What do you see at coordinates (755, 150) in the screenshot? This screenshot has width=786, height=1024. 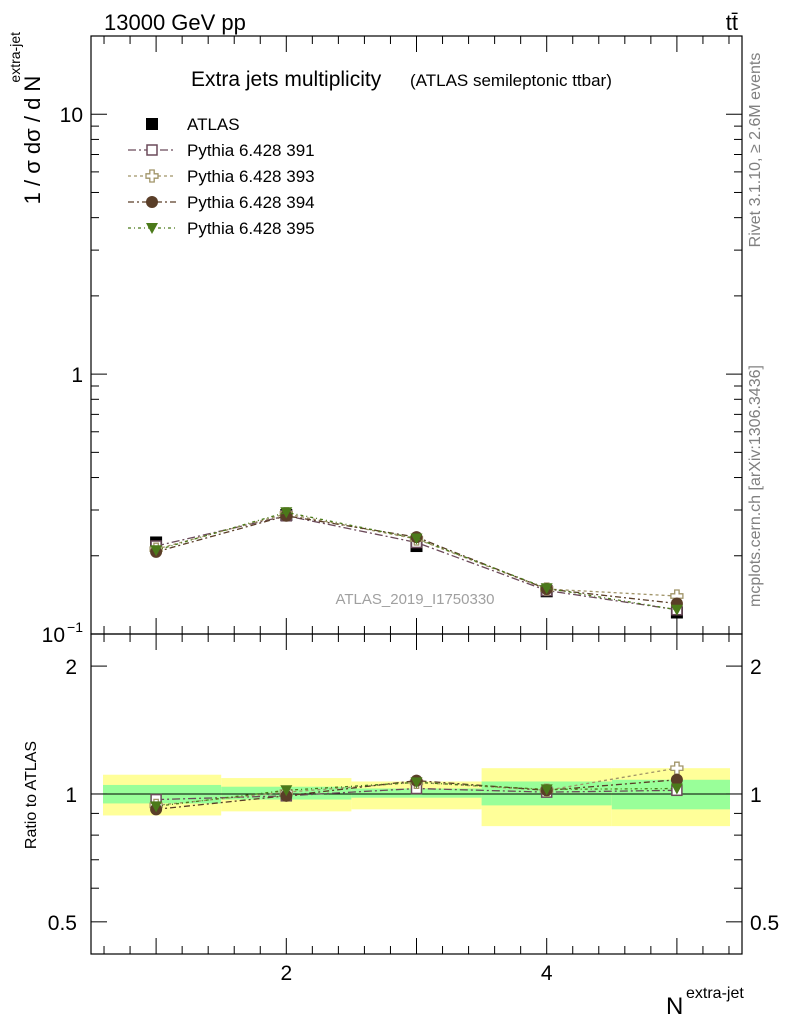 I see `rivet-version-label: Rivet 3.1.10, ≥ 2.6M events` at bounding box center [755, 150].